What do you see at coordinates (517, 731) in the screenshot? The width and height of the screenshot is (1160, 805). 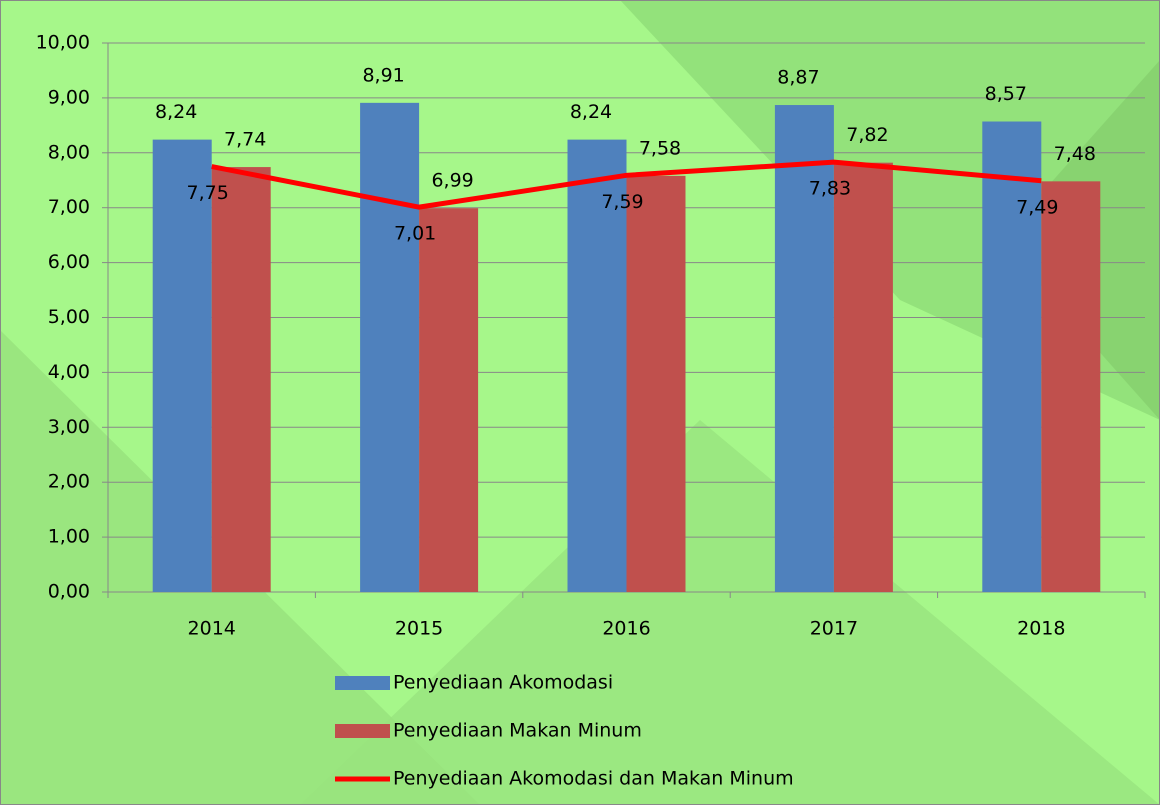 I see `legend-label: Penyediaan Makan Minum` at bounding box center [517, 731].